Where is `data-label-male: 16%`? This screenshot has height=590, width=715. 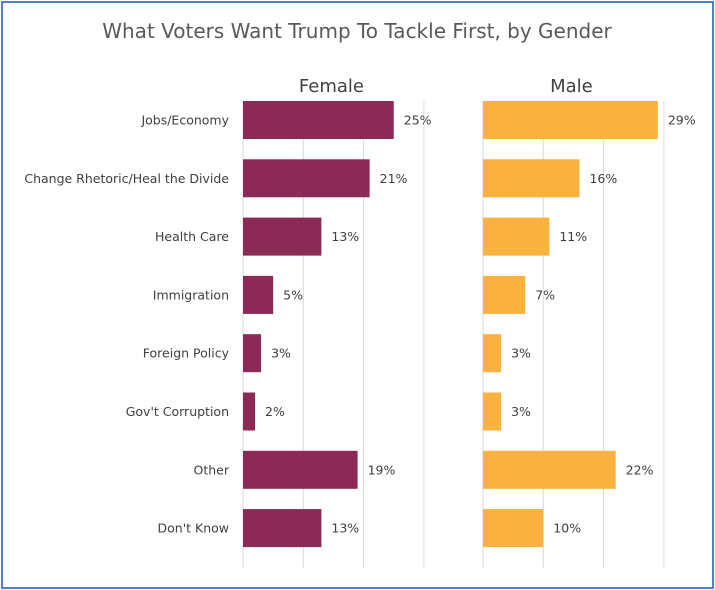
data-label-male: 16% is located at coordinates (603, 178).